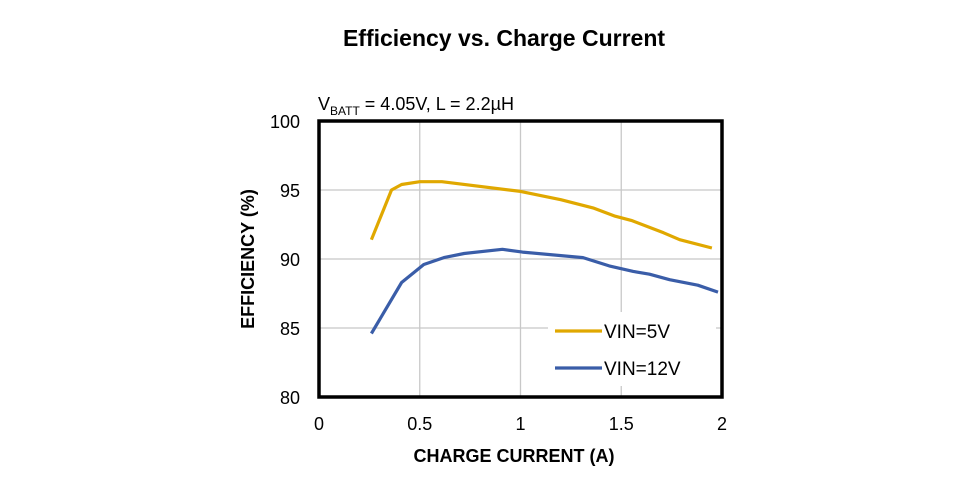 Image resolution: width=978 pixels, height=485 pixels. Describe the element at coordinates (419, 424) in the screenshot. I see `x-tick-label: 0.5` at that location.